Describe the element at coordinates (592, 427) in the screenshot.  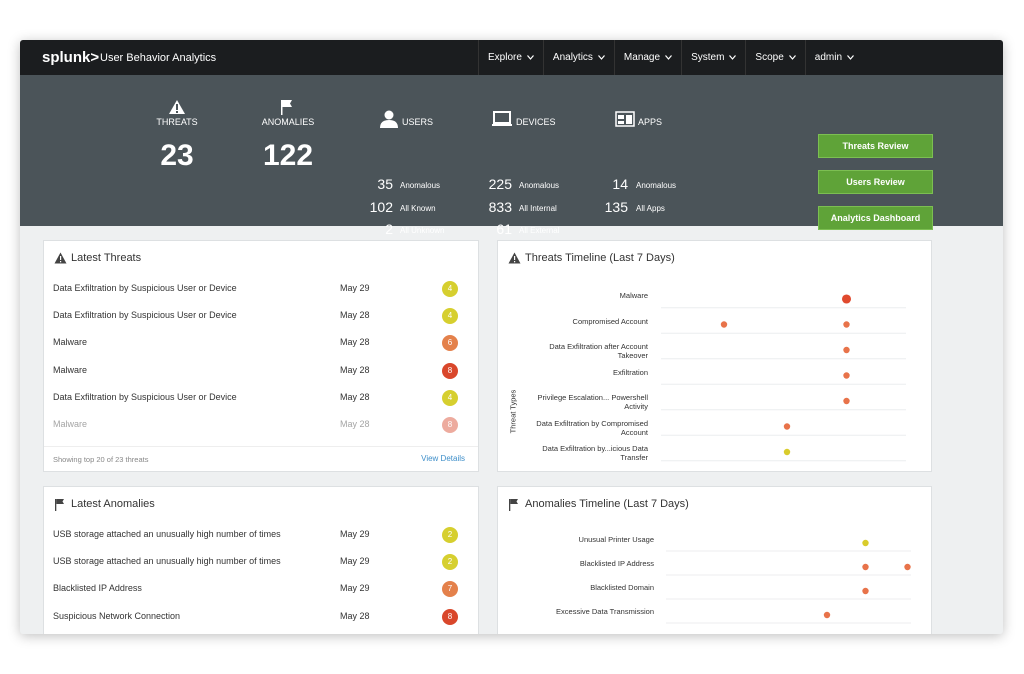
I see `category-label: Data Exfiltration by Compromised Account` at that location.